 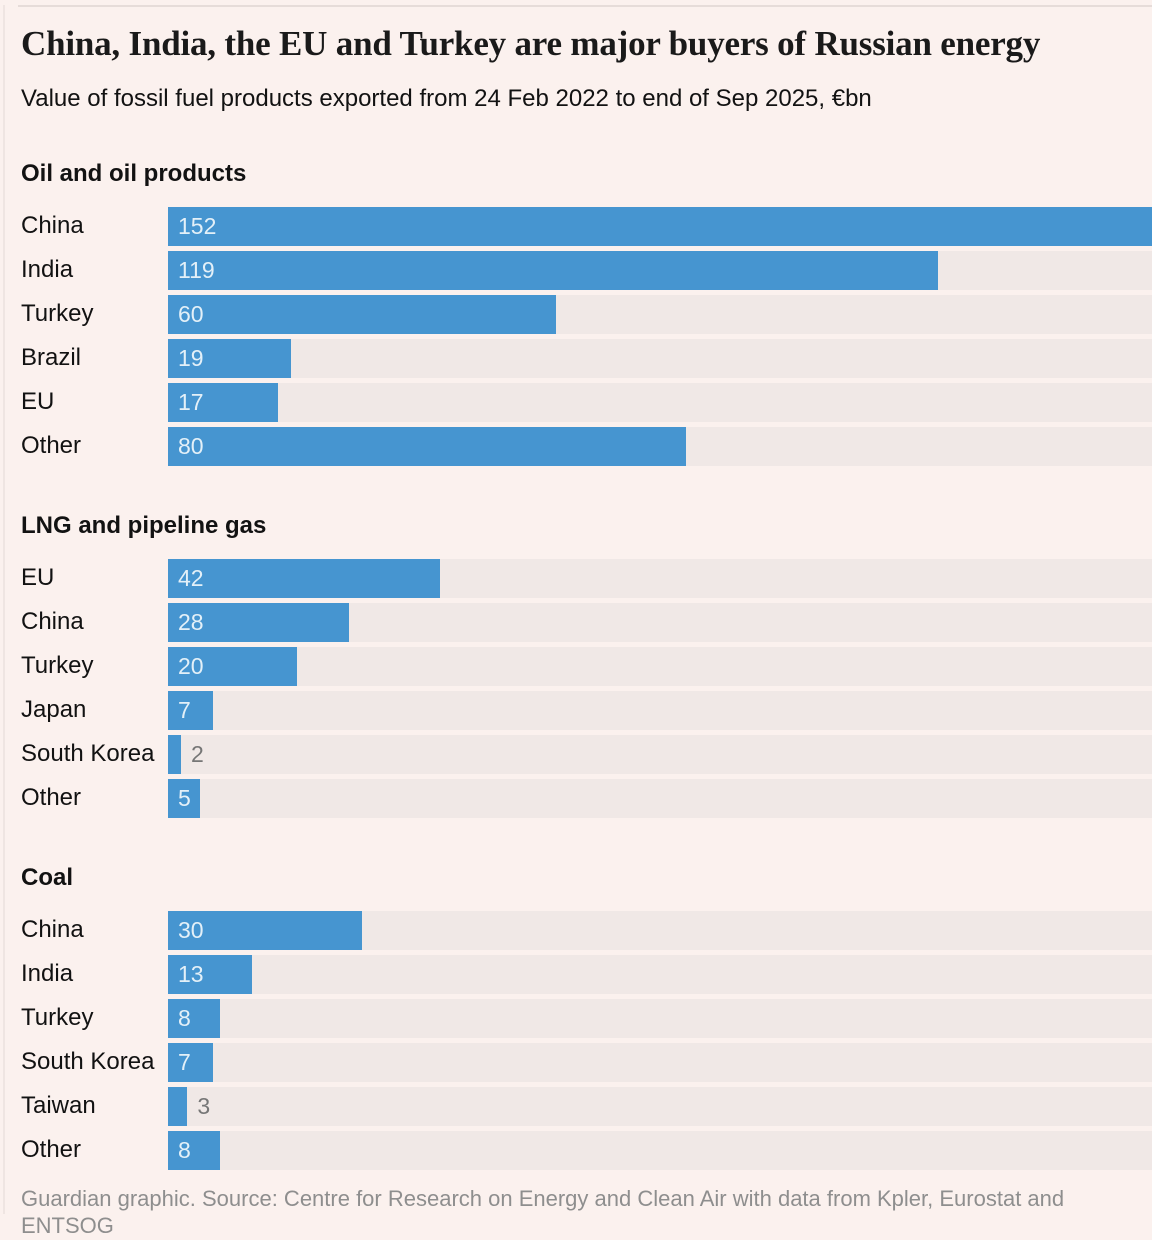 I want to click on bar: 28, so click(x=259, y=622).